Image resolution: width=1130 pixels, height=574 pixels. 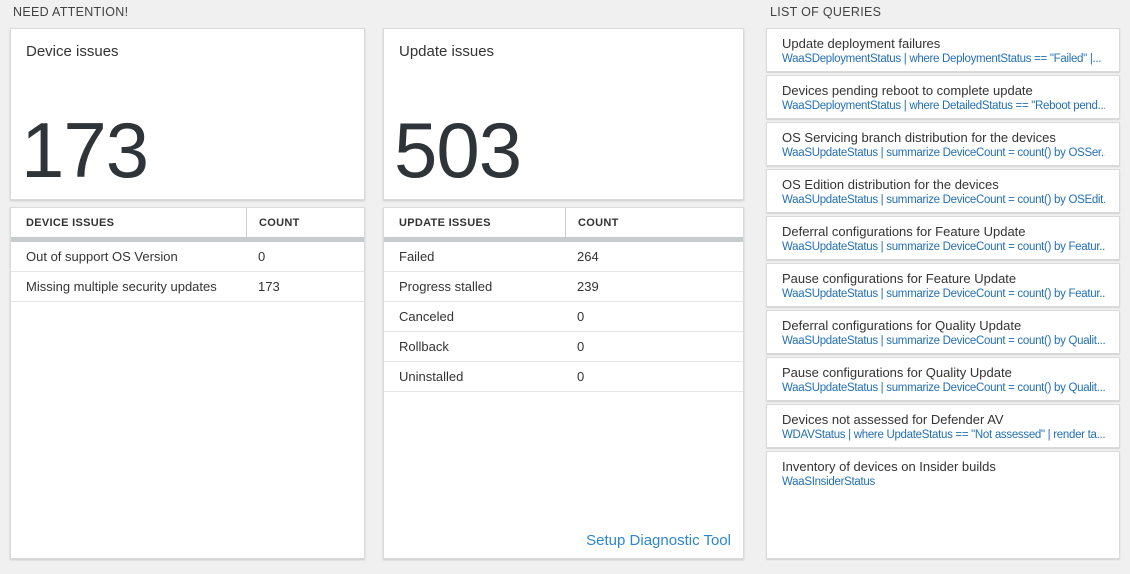 I want to click on device-issues-total-count: 173, so click(x=85, y=150).